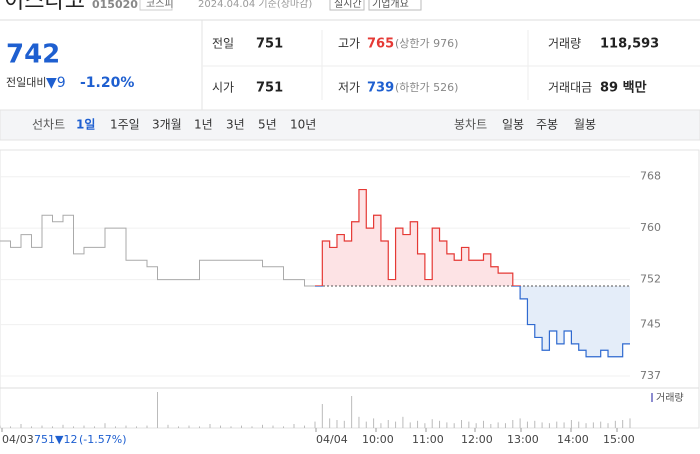  Describe the element at coordinates (650, 176) in the screenshot. I see `y-tick-label: 768` at that location.